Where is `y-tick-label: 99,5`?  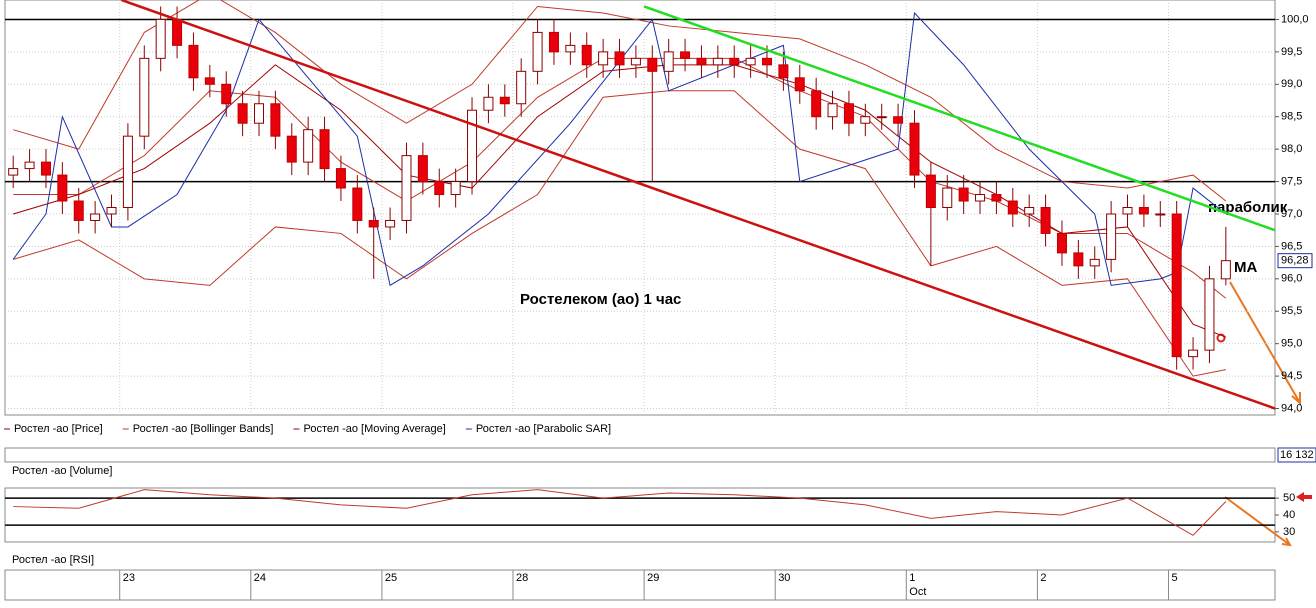
y-tick-label: 99,5 is located at coordinates (1291, 52).